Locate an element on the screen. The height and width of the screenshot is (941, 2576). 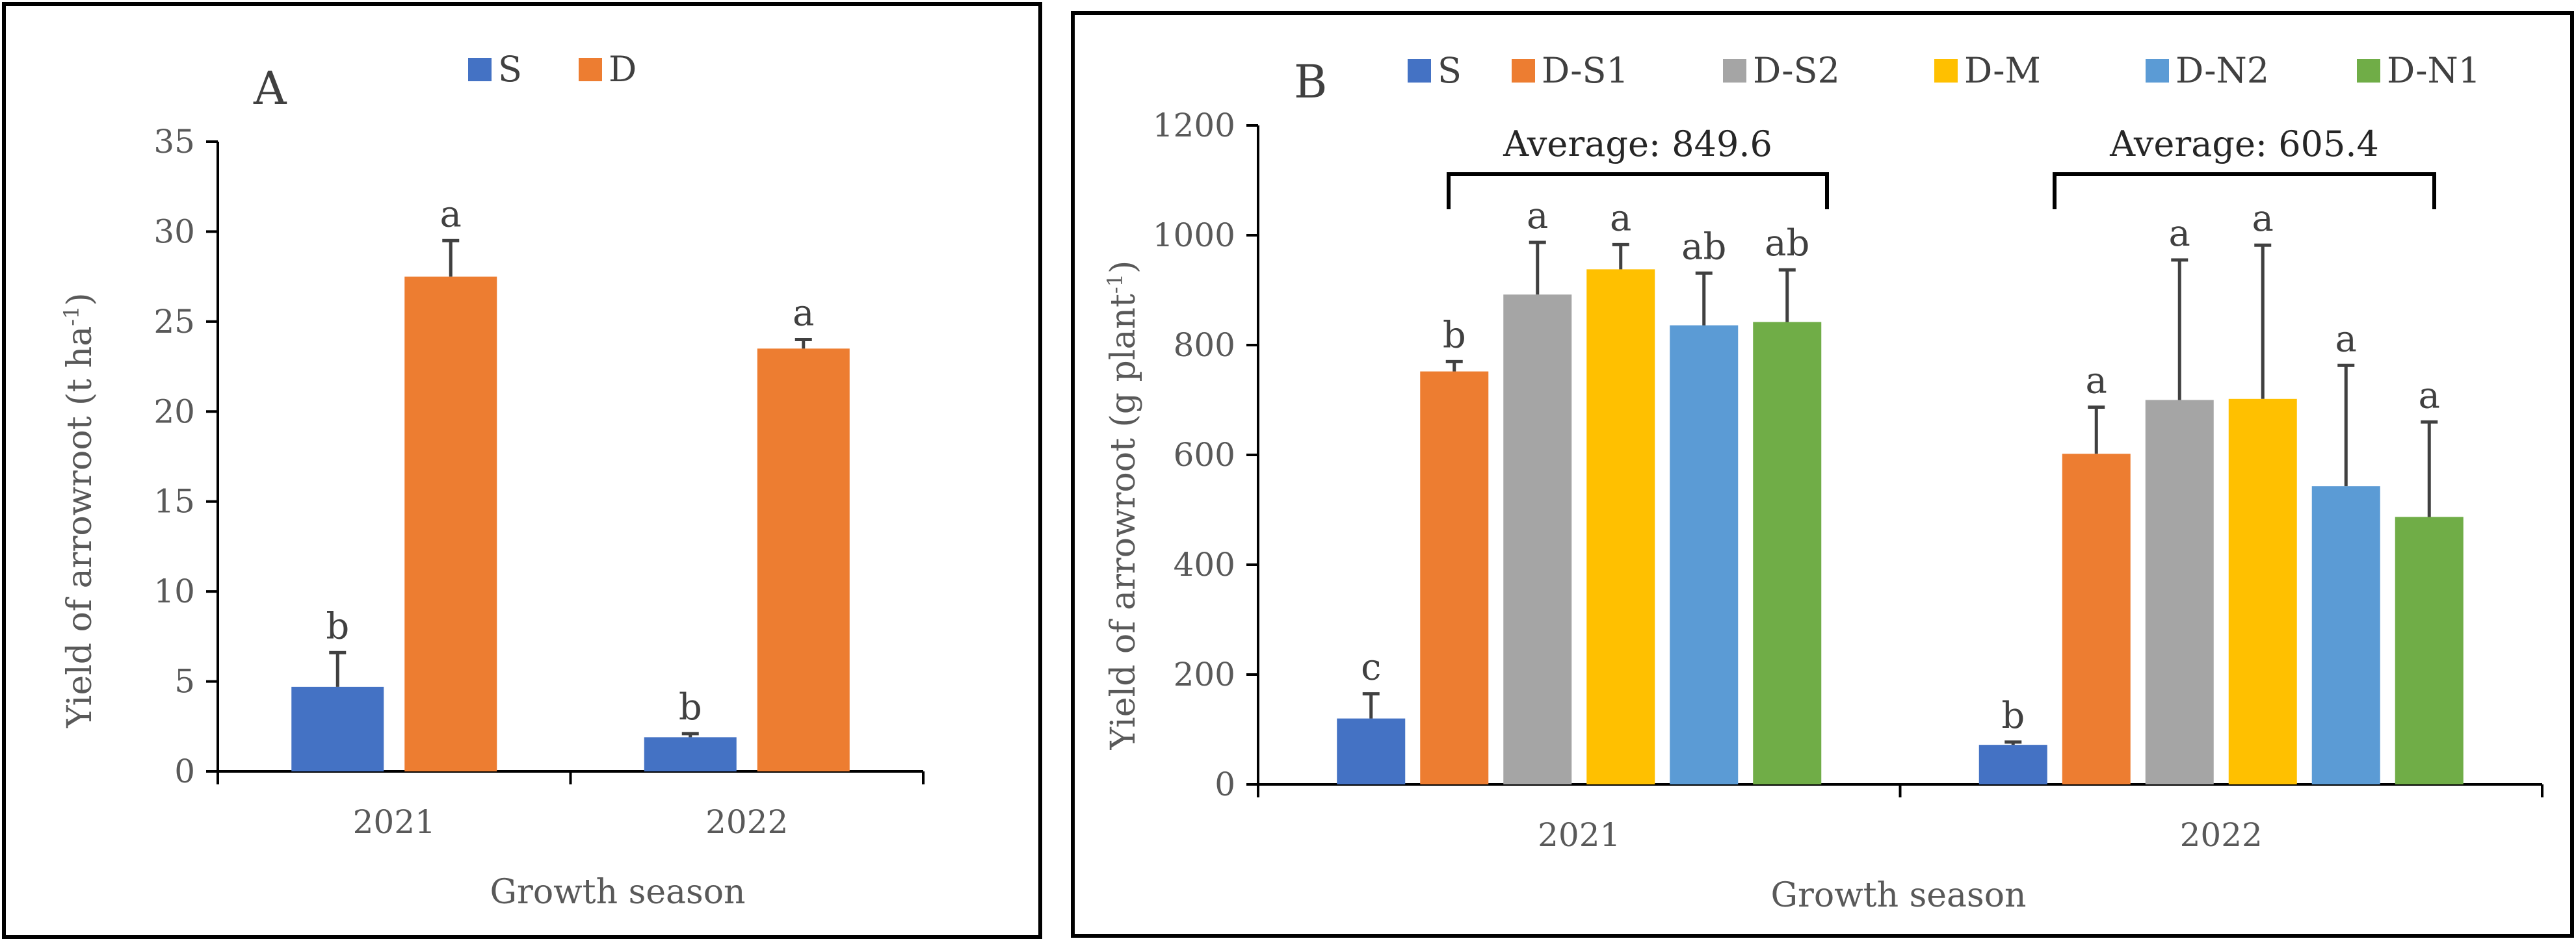
panel-a-x-axis-title: Growth season is located at coordinates (617, 892).